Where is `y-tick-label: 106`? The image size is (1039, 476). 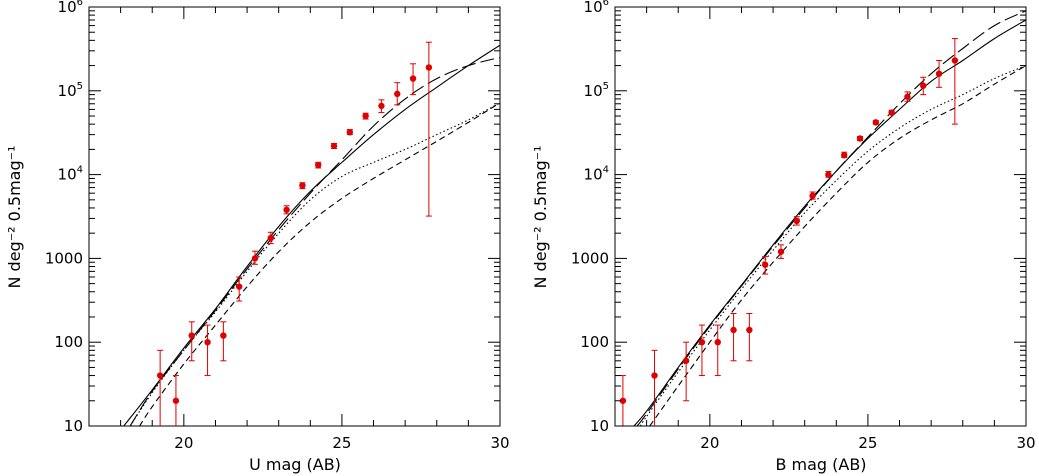 y-tick-label: 106 is located at coordinates (70, 8).